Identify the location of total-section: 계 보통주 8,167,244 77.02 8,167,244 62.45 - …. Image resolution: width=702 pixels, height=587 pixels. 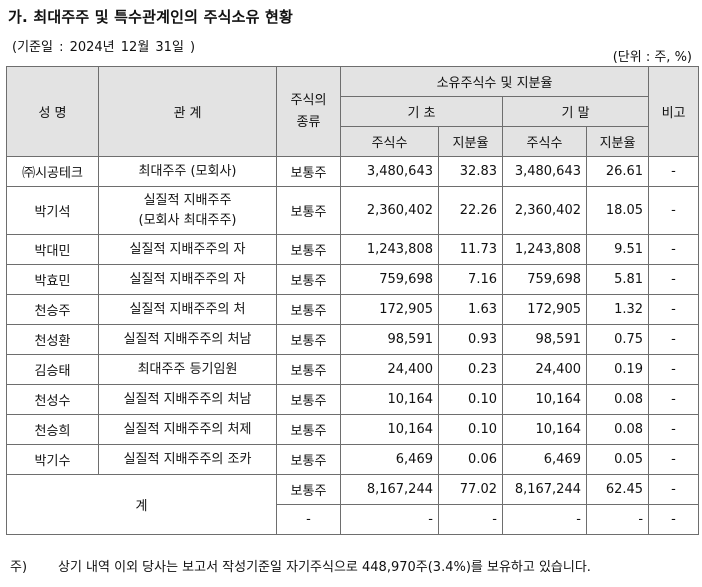
(353, 504).